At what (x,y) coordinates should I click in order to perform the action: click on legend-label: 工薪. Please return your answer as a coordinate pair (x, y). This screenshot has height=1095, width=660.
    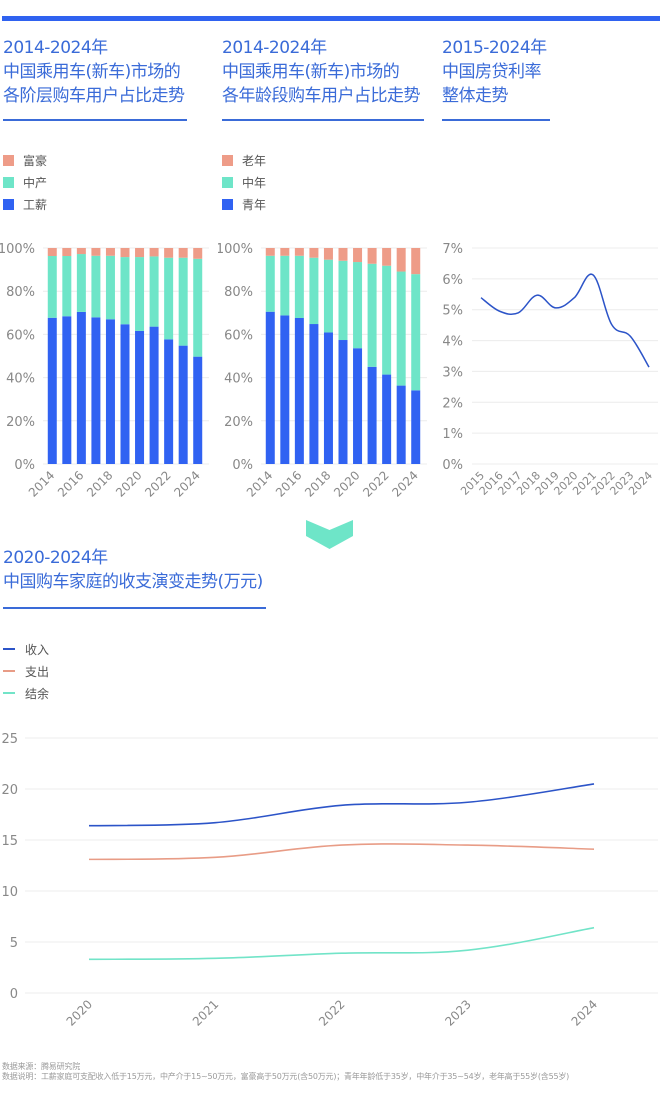
    Looking at the image, I should click on (35, 204).